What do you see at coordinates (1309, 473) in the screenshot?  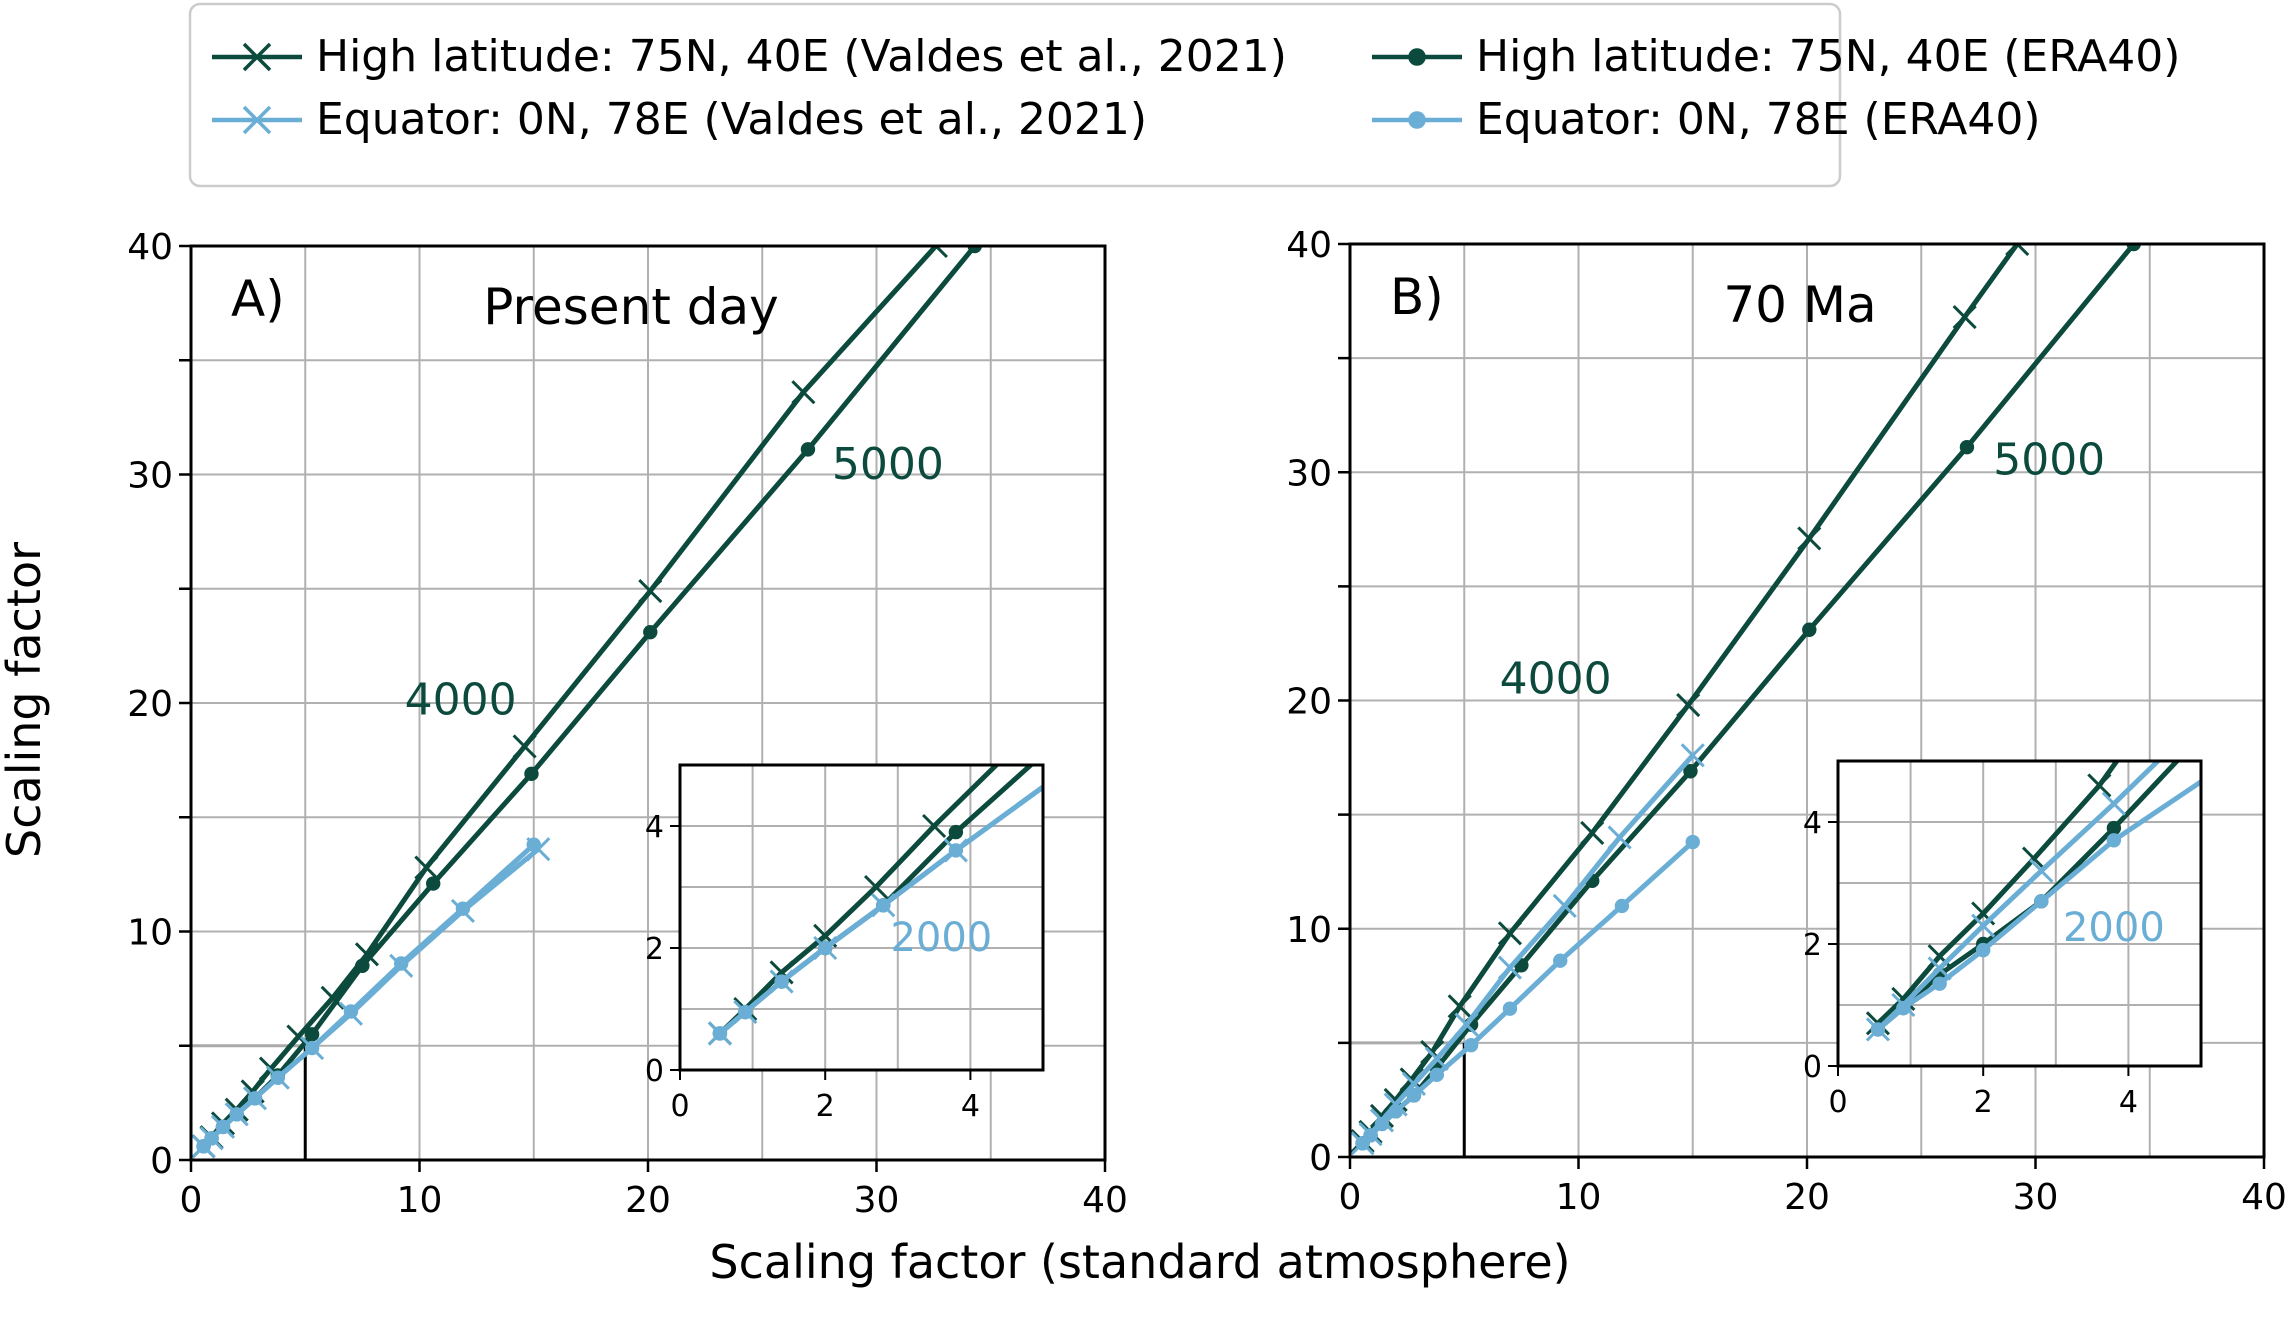 I see `y-tick-label: 30` at bounding box center [1309, 473].